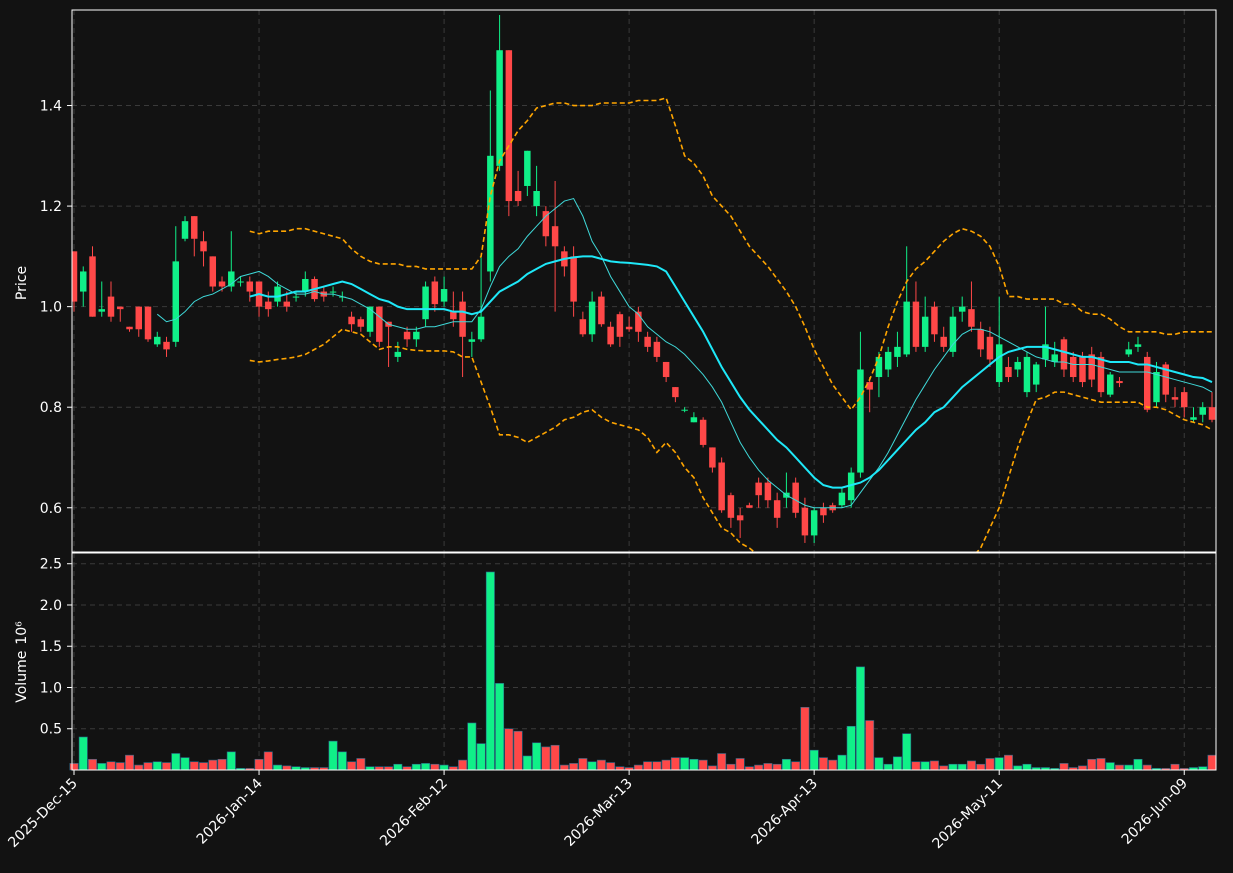 The width and height of the screenshot is (1233, 873). What do you see at coordinates (51, 565) in the screenshot?
I see `y-tick-label: 2.5` at bounding box center [51, 565].